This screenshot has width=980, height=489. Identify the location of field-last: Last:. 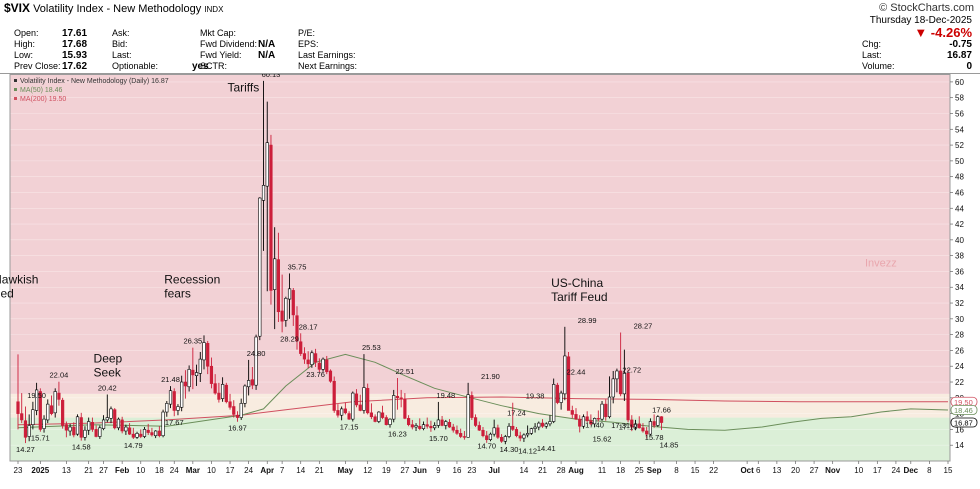
(122, 55).